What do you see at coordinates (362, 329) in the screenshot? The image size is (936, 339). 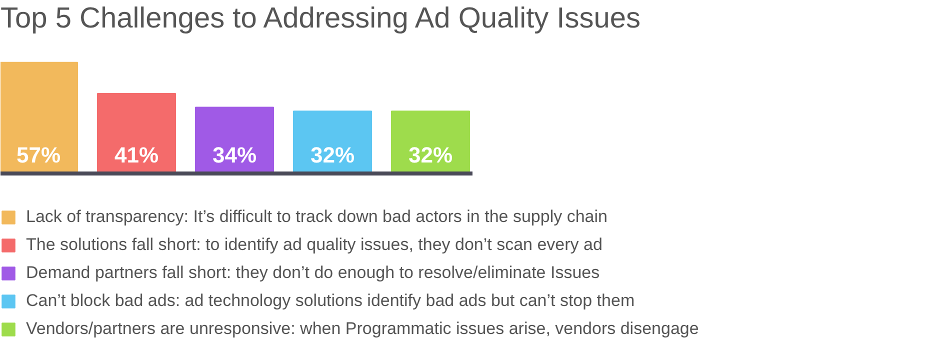 I see `legend-label: Vendors/partners are unresponsive: when Programmatic issues arise, vendors disengage` at bounding box center [362, 329].